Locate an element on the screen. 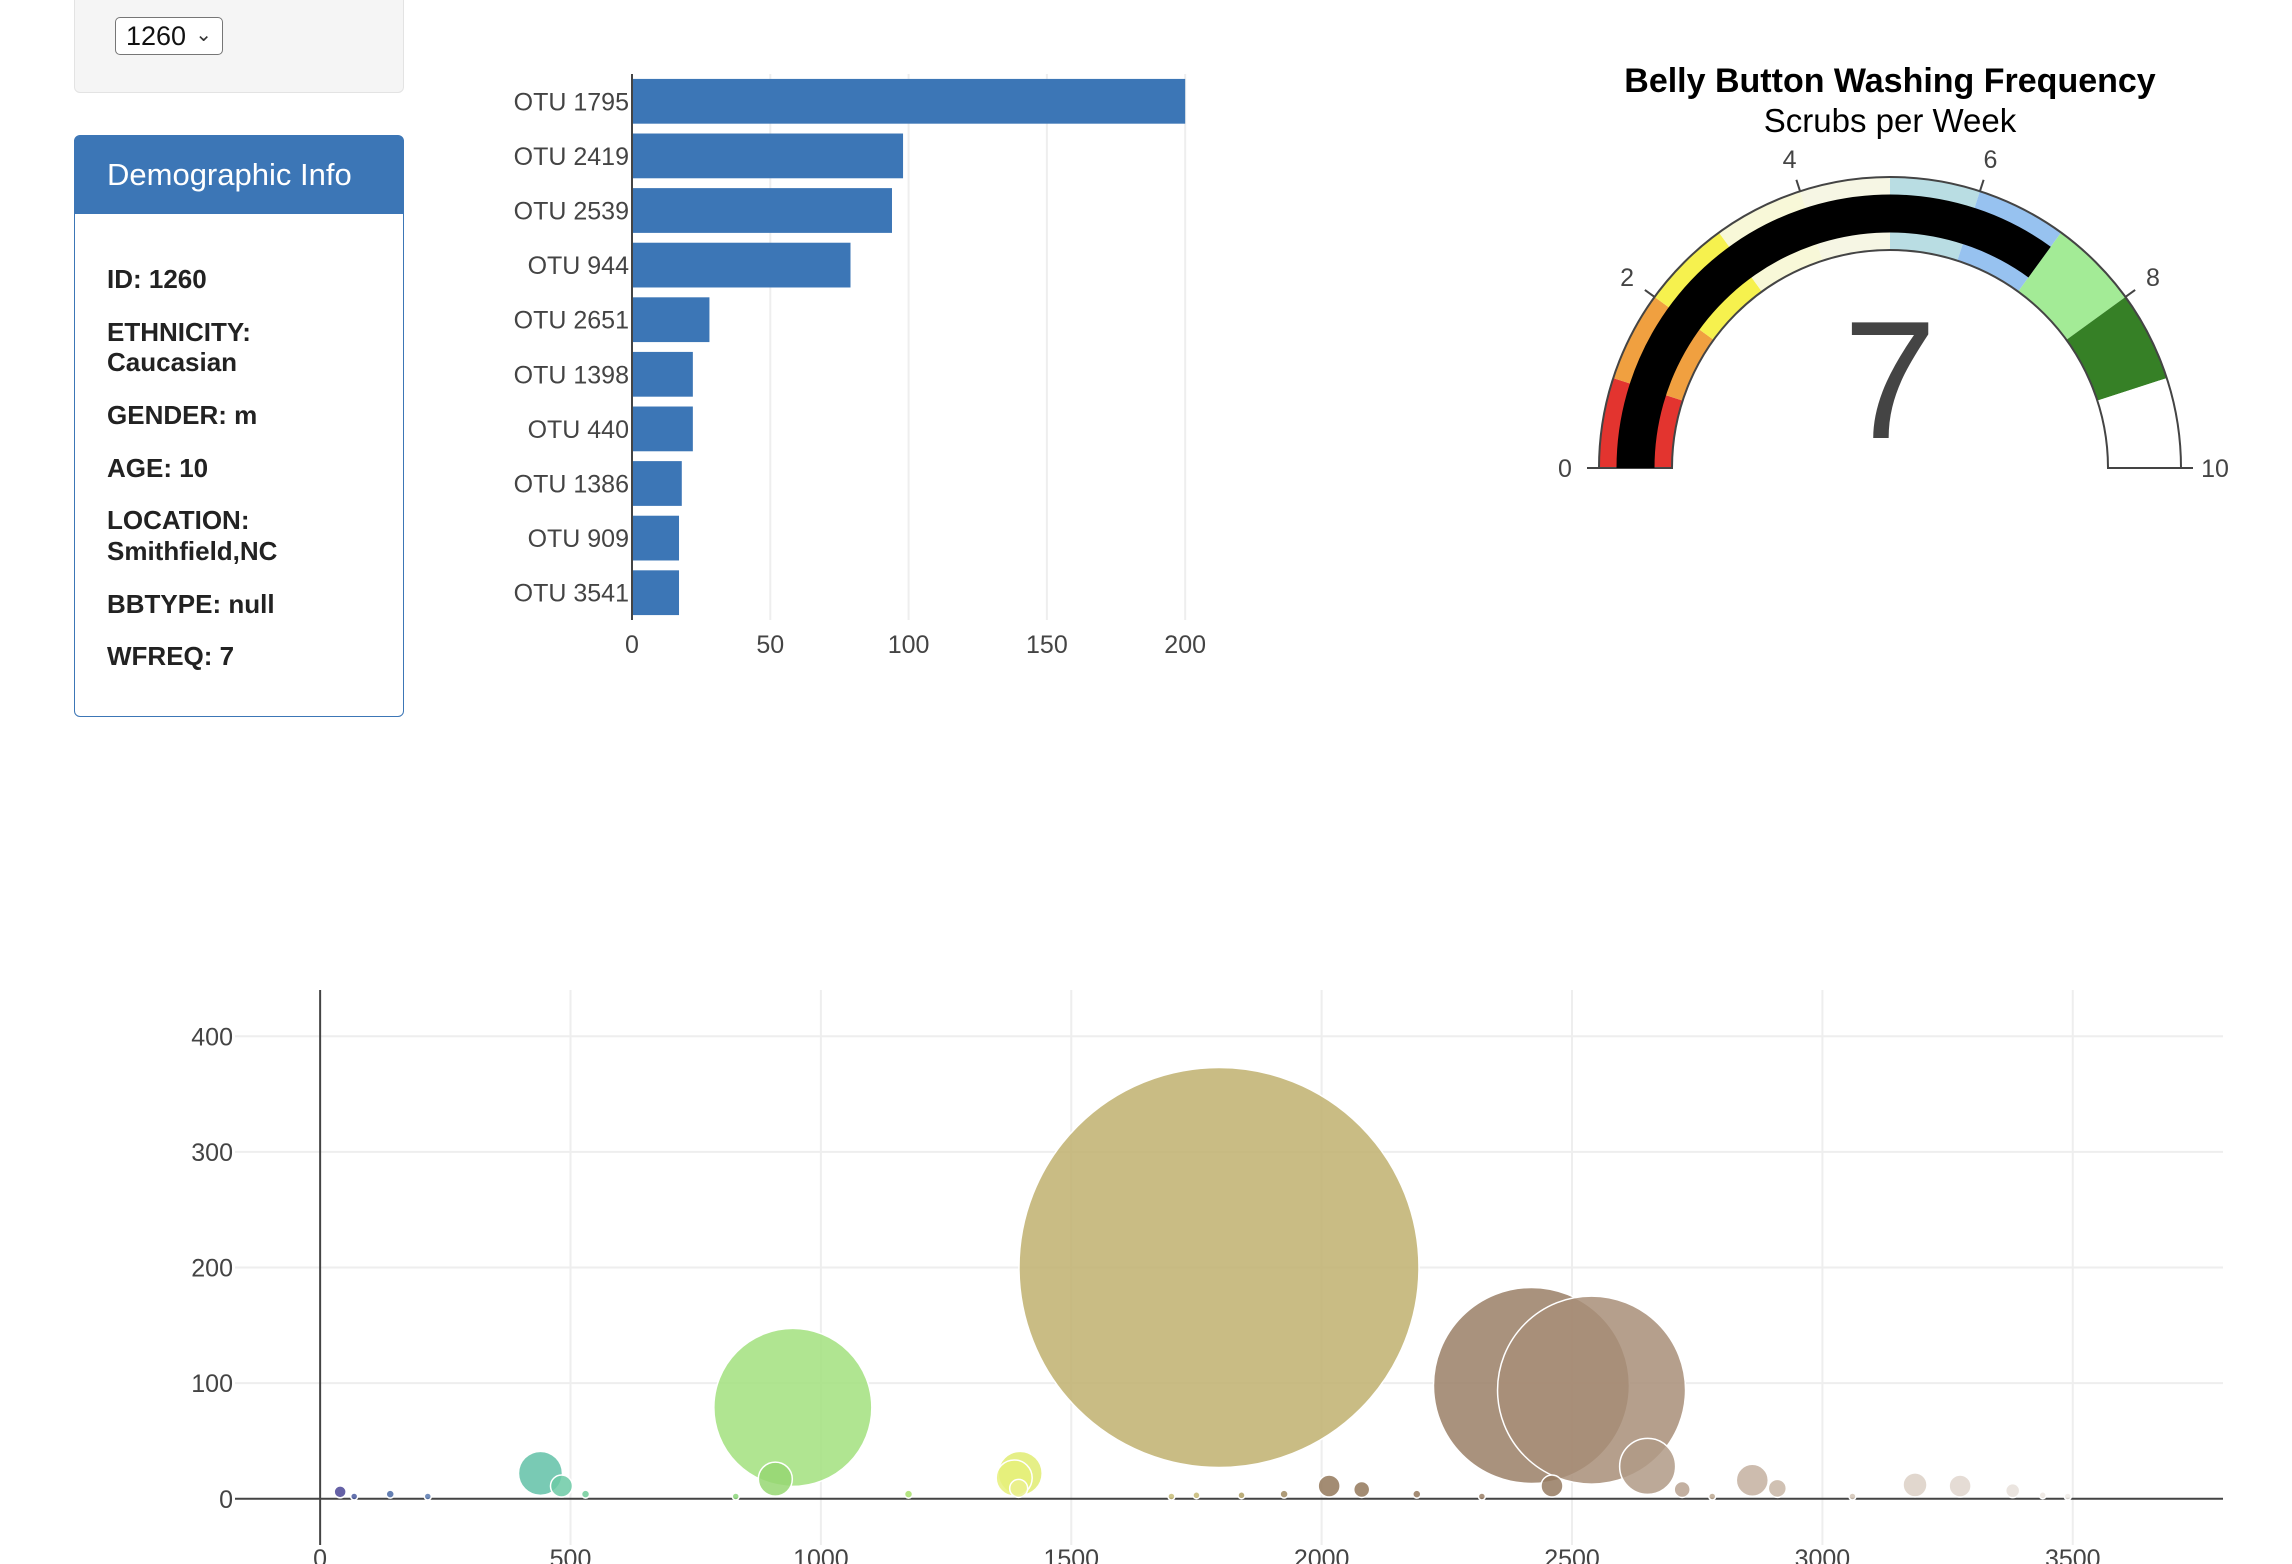 Image resolution: width=2292 pixels, height=1564 pixels. gauge-value-number: 7 is located at coordinates (1889, 380).